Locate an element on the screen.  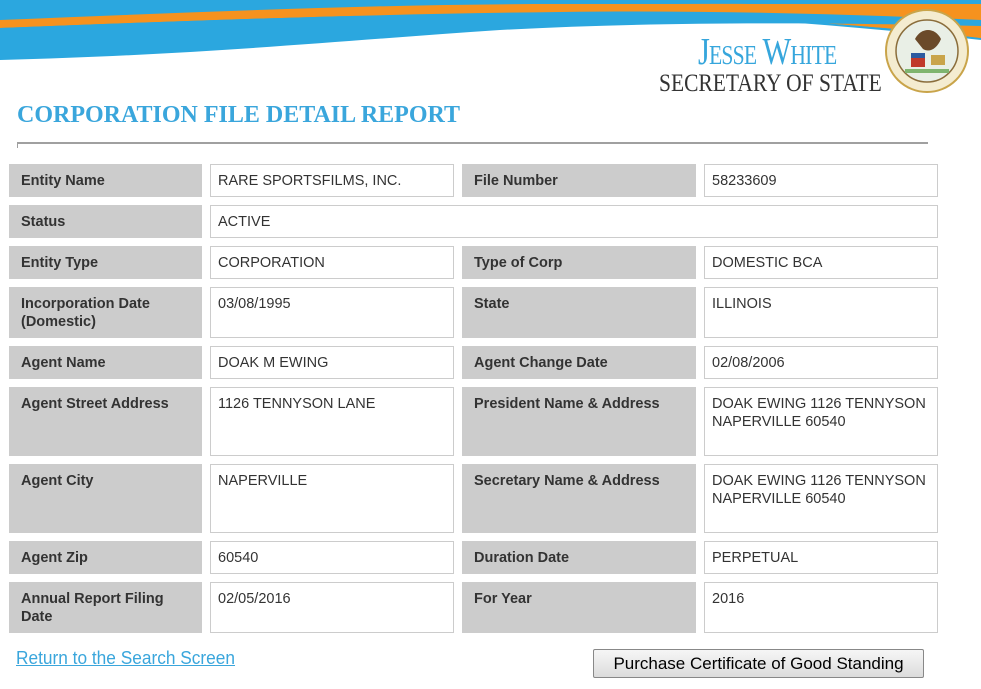
label-president-name-address: President Name & Address is located at coordinates (579, 421).